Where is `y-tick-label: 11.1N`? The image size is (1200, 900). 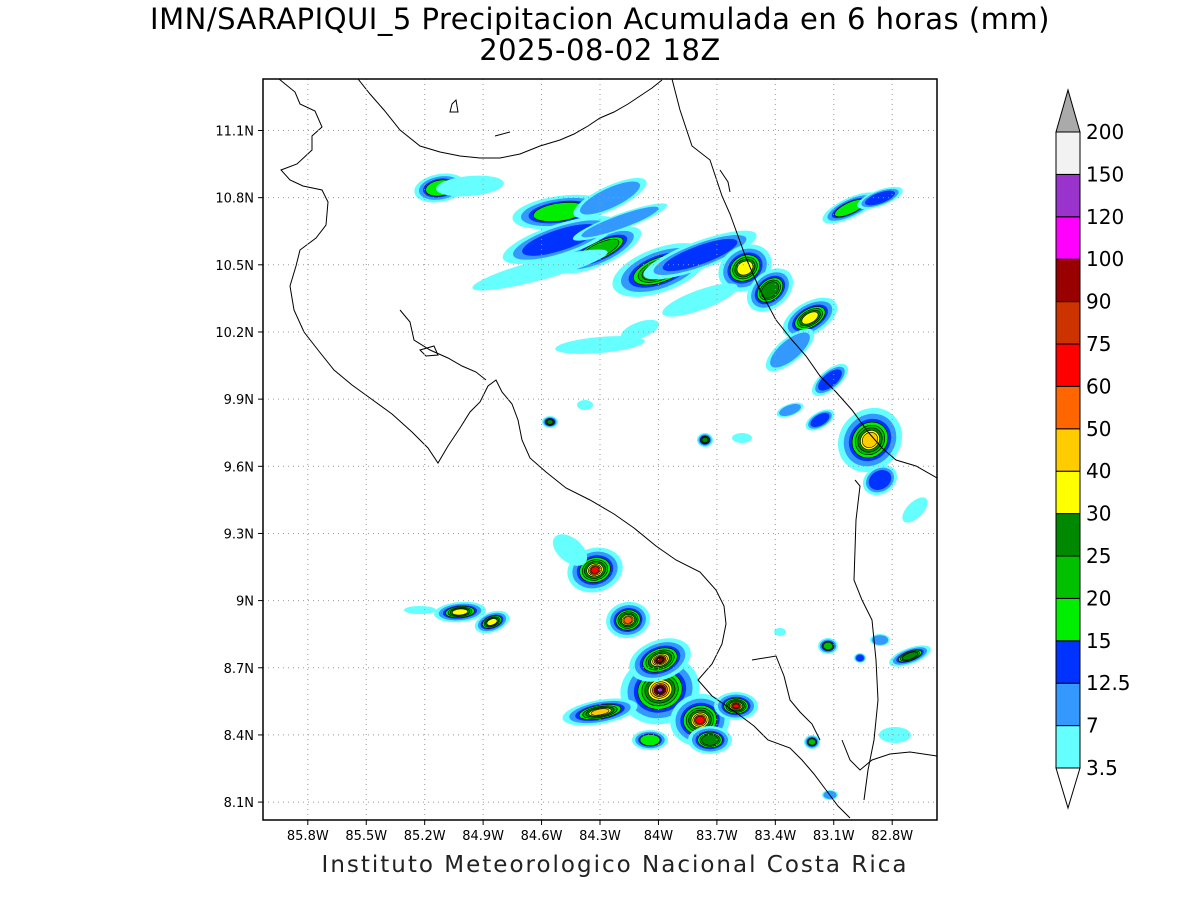
y-tick-label: 11.1N is located at coordinates (234, 131).